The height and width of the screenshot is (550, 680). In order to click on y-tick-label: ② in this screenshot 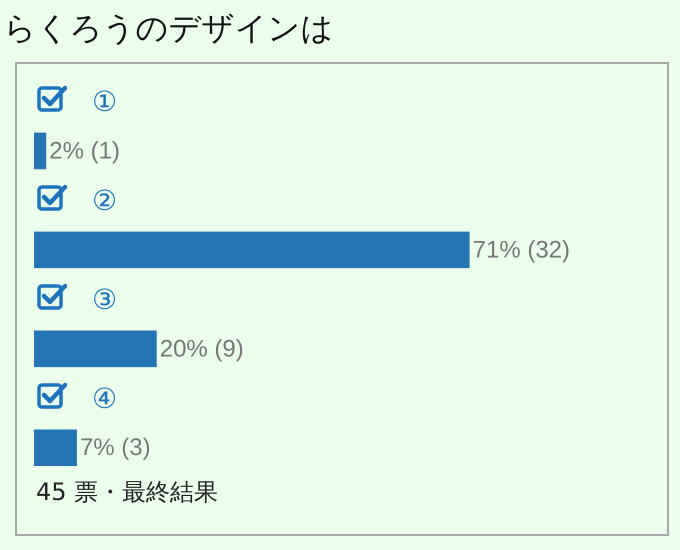, I will do `click(105, 200)`.